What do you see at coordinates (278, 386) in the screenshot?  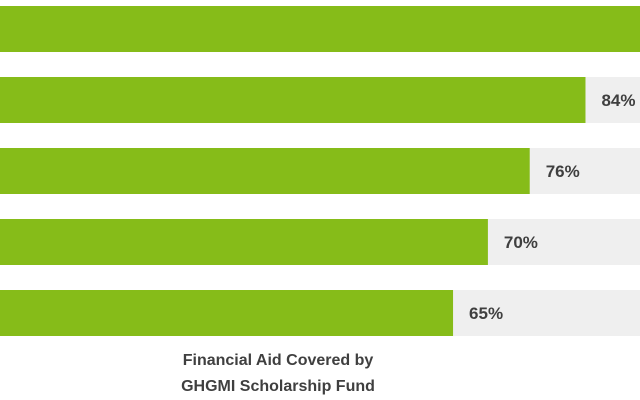 I see `caption-line-2: GHGMI Scholarship Fund` at bounding box center [278, 386].